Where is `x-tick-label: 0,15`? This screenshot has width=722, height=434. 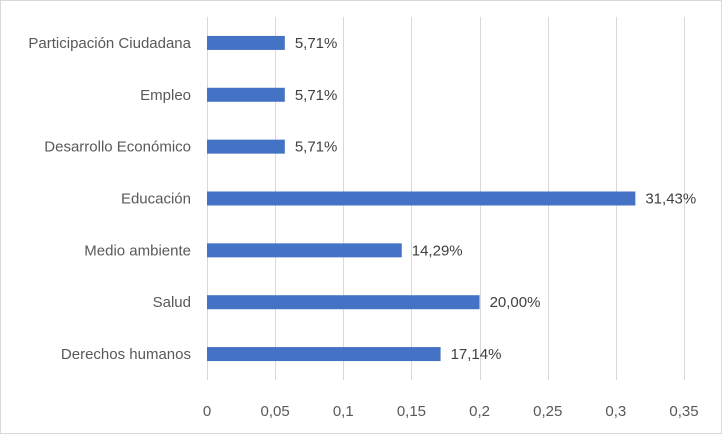 x-tick-label: 0,15 is located at coordinates (411, 411).